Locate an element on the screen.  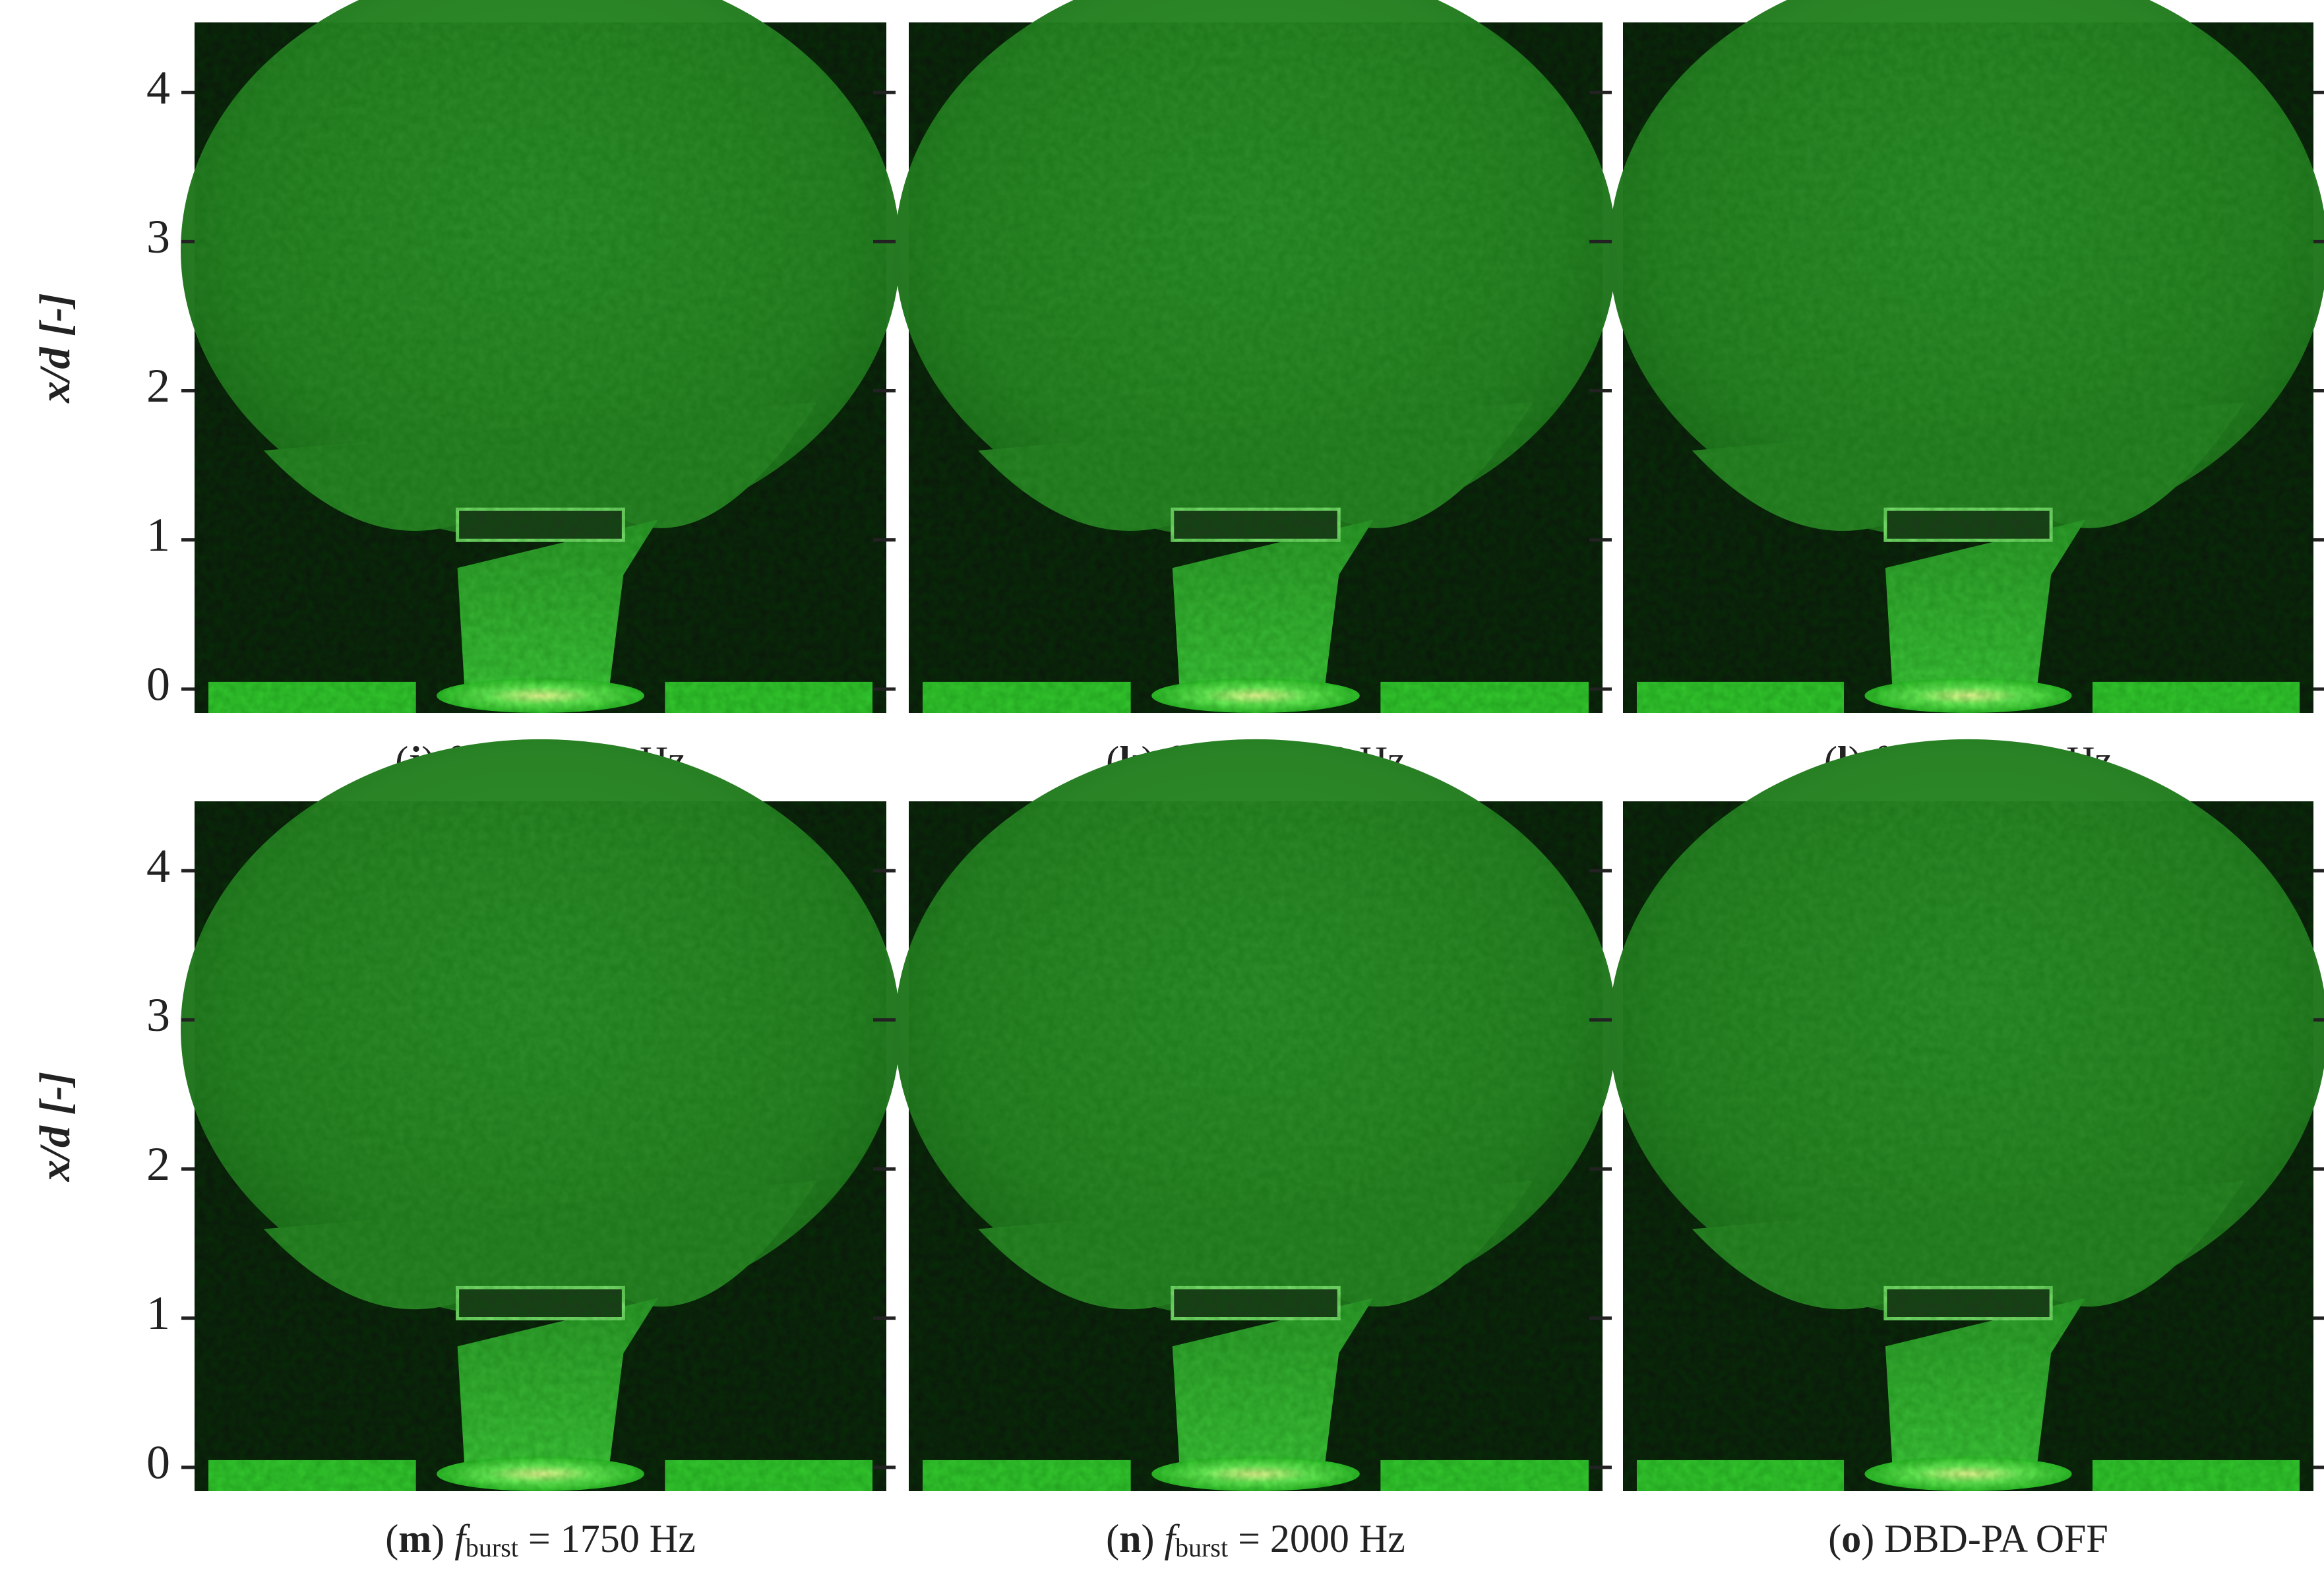
panel-caption: (o) DBD-PA OFF is located at coordinates (1968, 1538).